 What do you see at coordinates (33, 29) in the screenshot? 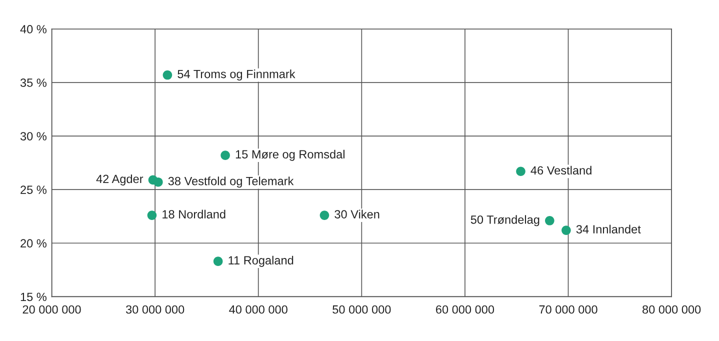
I see `y-tick-label: 40 %` at bounding box center [33, 29].